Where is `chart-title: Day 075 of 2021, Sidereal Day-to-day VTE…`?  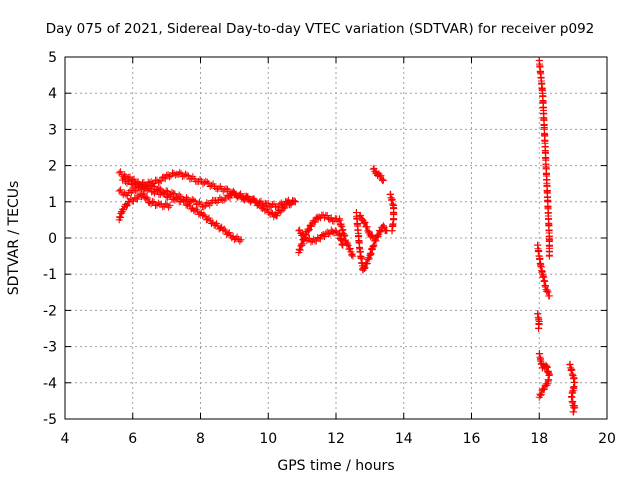
chart-title: Day 075 of 2021, Sidereal Day-to-day VTE… is located at coordinates (320, 29).